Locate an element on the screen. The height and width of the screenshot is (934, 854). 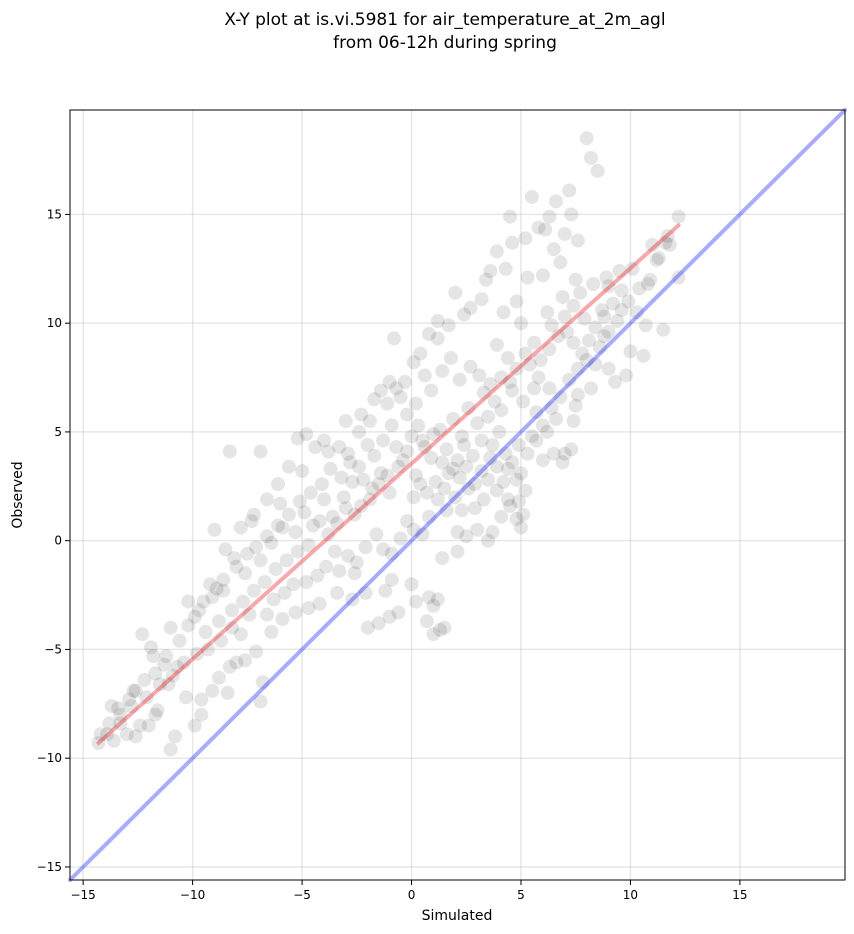
y-axis-ticks: −15 −10 −5 0 5 10 15 is located at coordinates (53, 540).